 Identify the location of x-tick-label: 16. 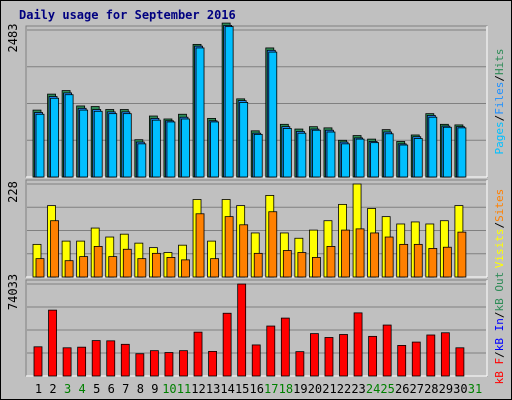
(256, 389).